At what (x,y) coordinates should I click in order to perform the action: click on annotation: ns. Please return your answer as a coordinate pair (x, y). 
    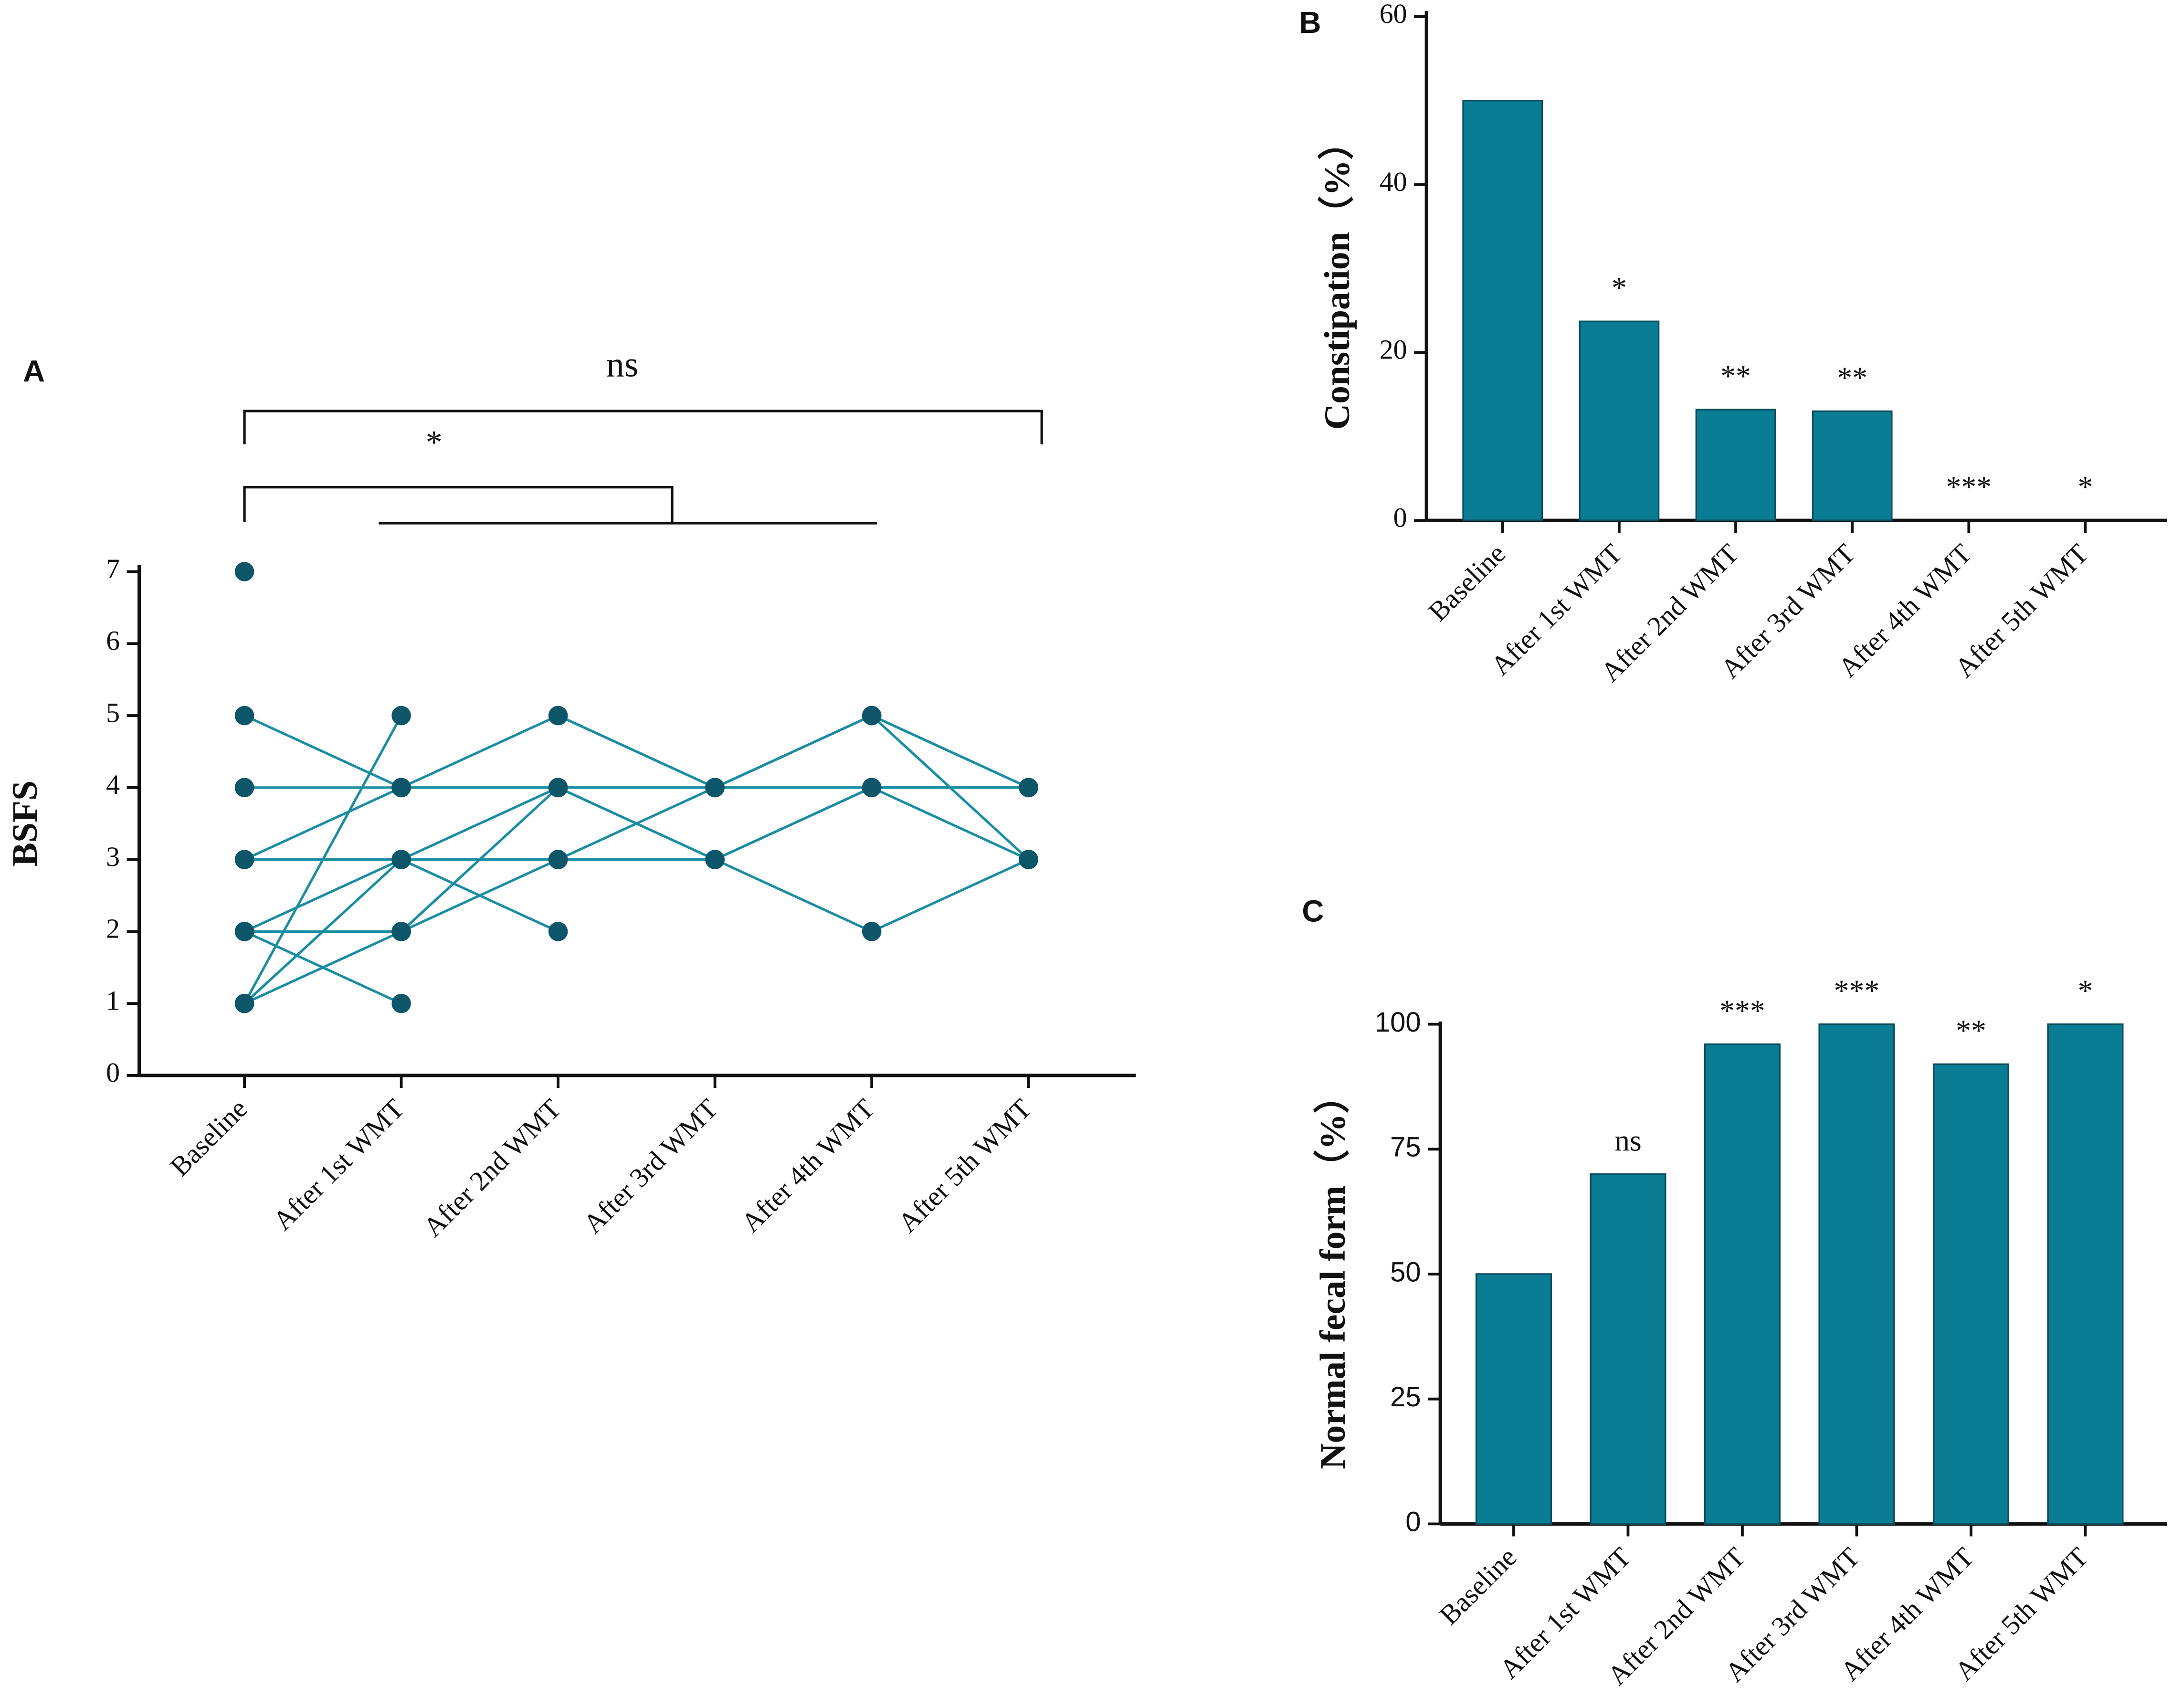
    Looking at the image, I should click on (622, 365).